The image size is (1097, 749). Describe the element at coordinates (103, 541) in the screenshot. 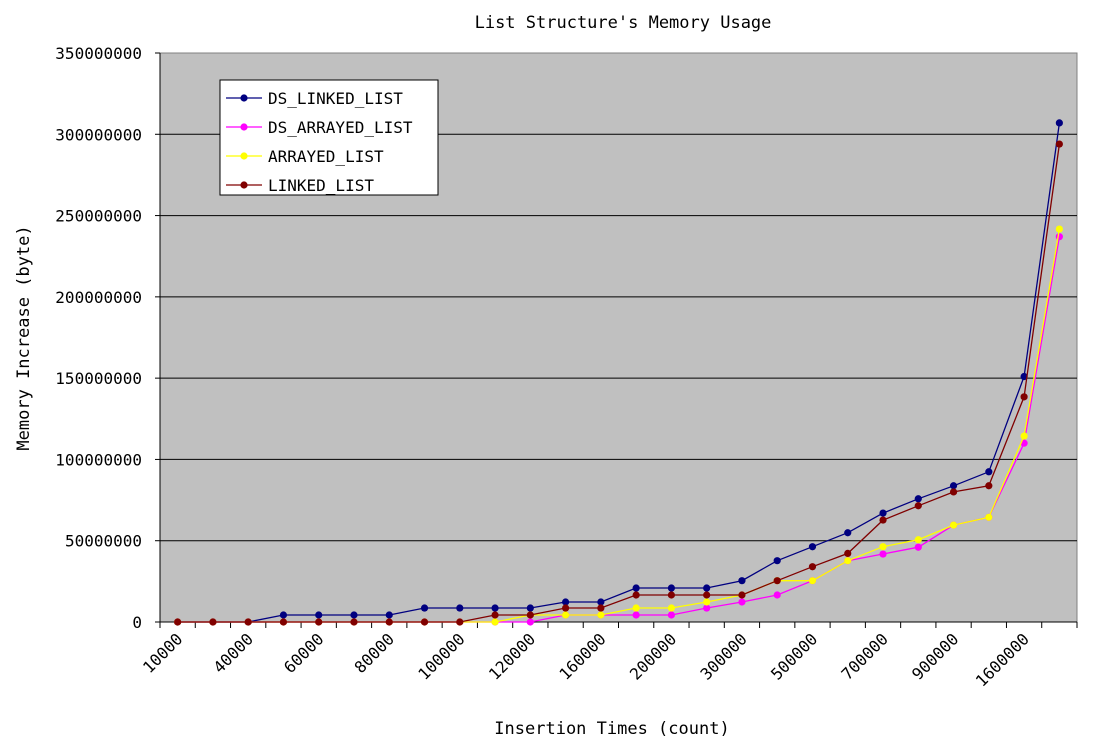

I see `y-tick-label: 50000000` at that location.